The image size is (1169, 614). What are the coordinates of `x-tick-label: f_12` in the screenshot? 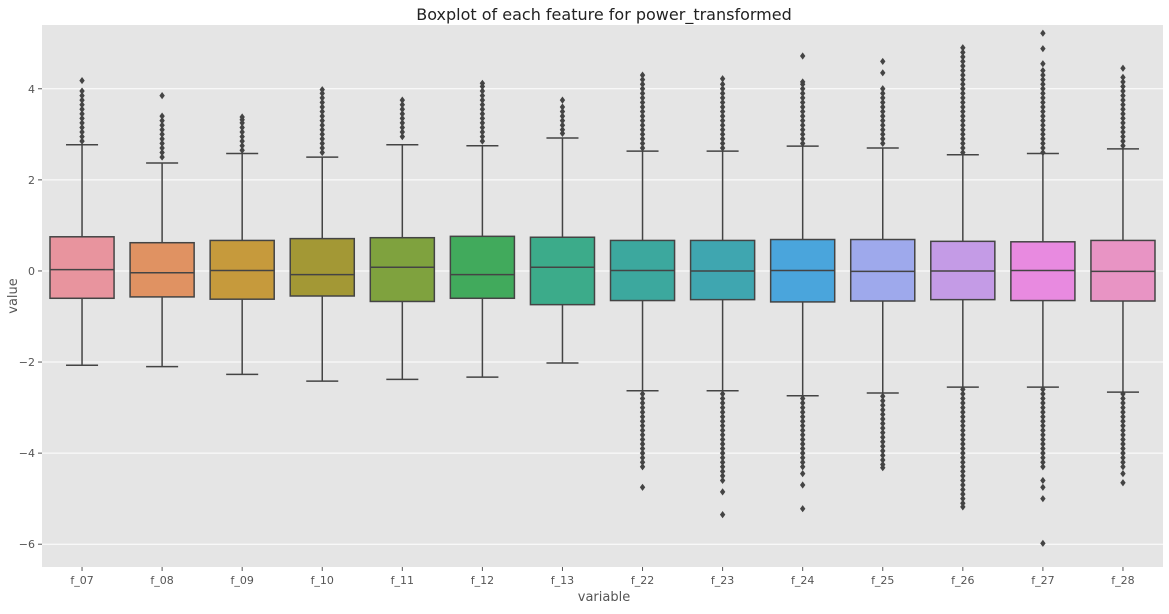 It's located at (482, 580).